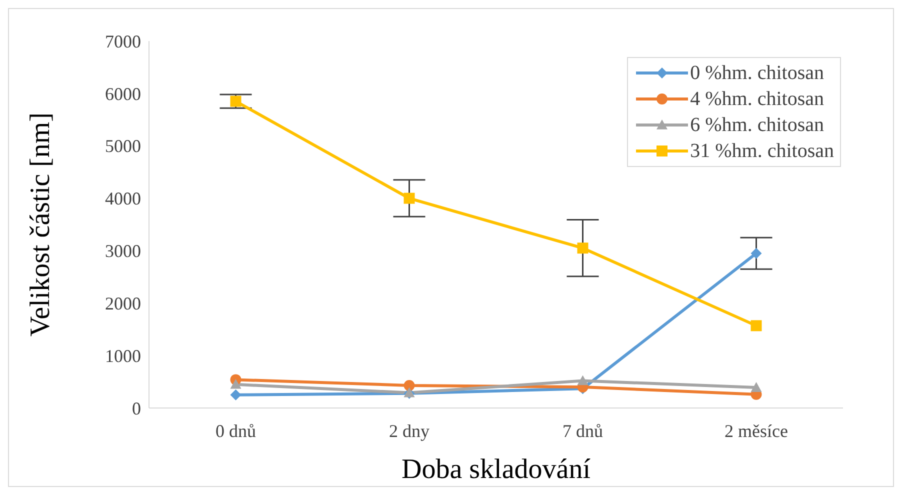  Describe the element at coordinates (756, 430) in the screenshot. I see `x-tick-label: 2 měsíce` at that location.